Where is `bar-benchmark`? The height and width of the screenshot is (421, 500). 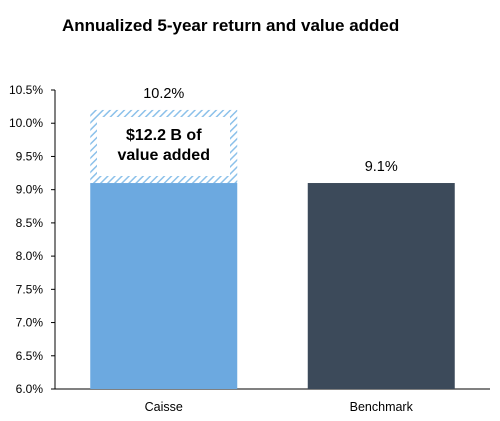 bar-benchmark is located at coordinates (381, 286).